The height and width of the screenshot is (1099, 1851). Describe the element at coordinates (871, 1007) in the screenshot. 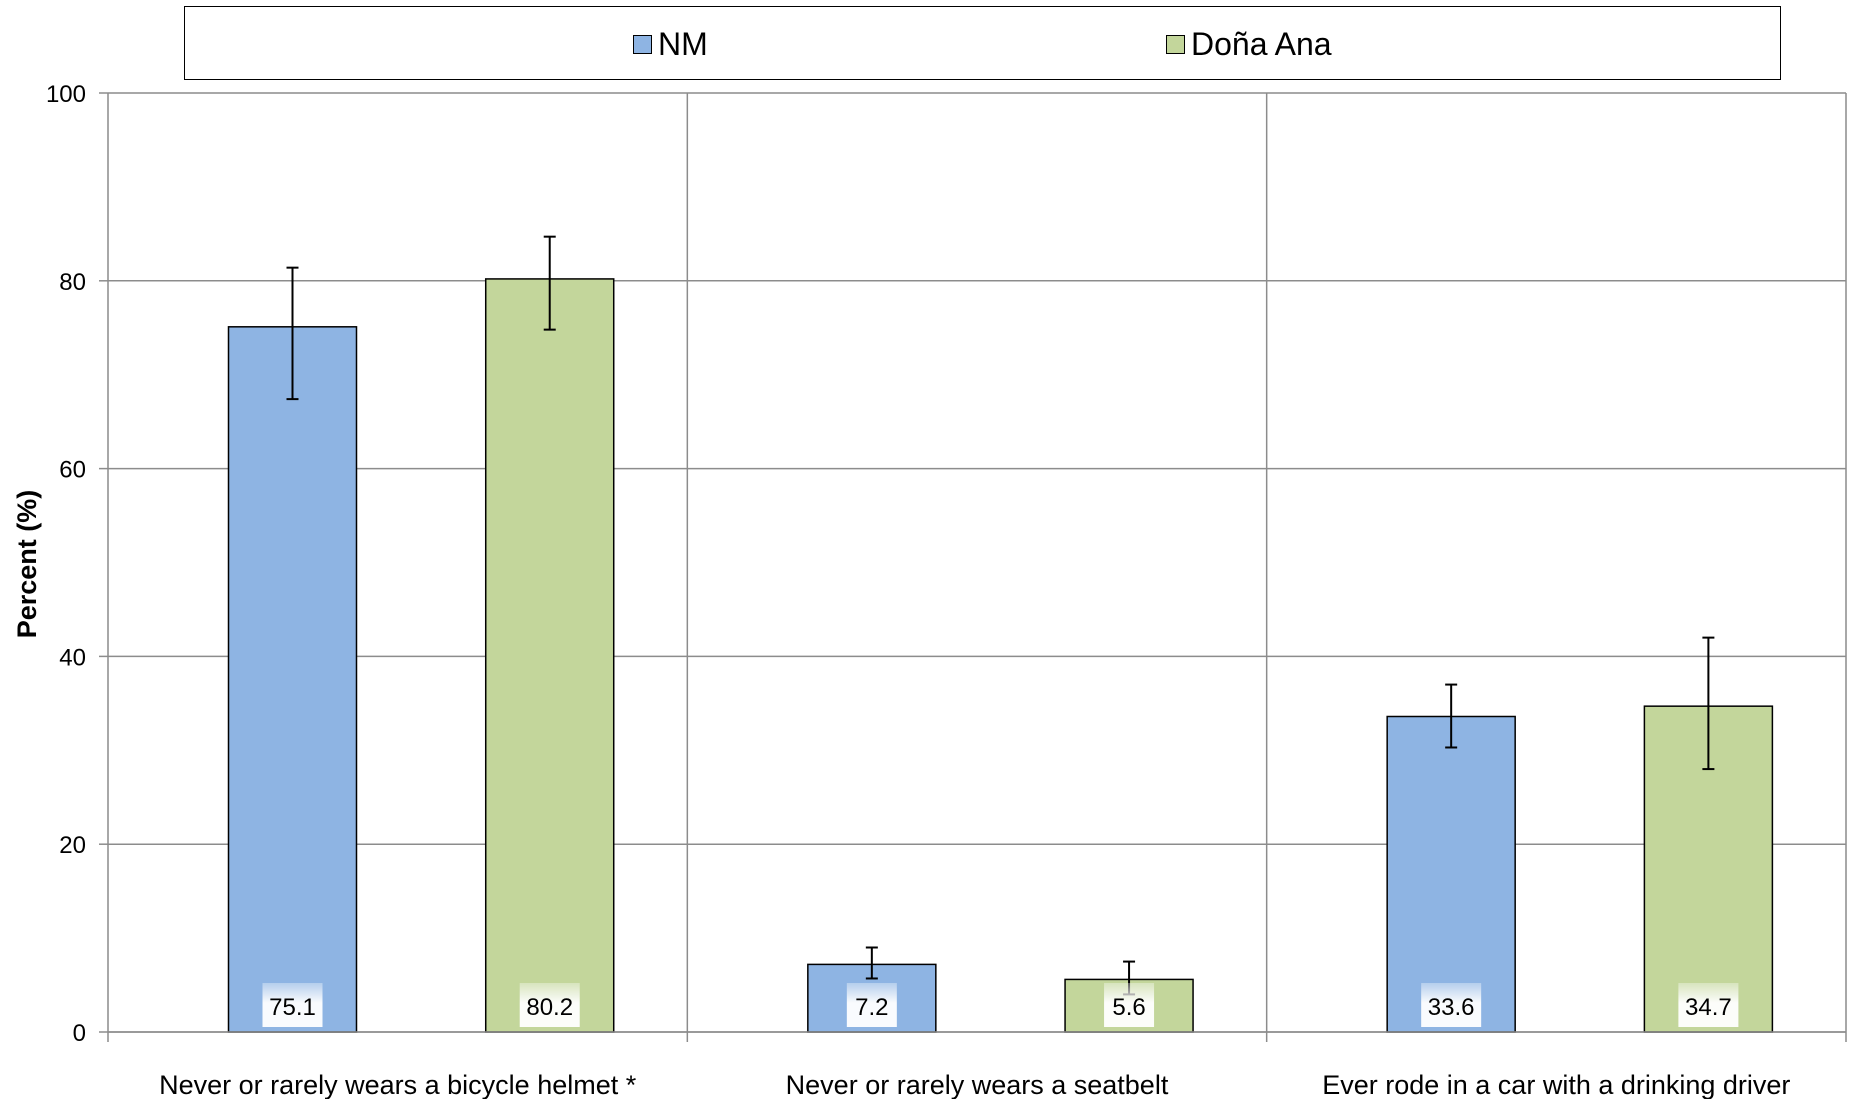

I see `data-label: 7.2` at that location.